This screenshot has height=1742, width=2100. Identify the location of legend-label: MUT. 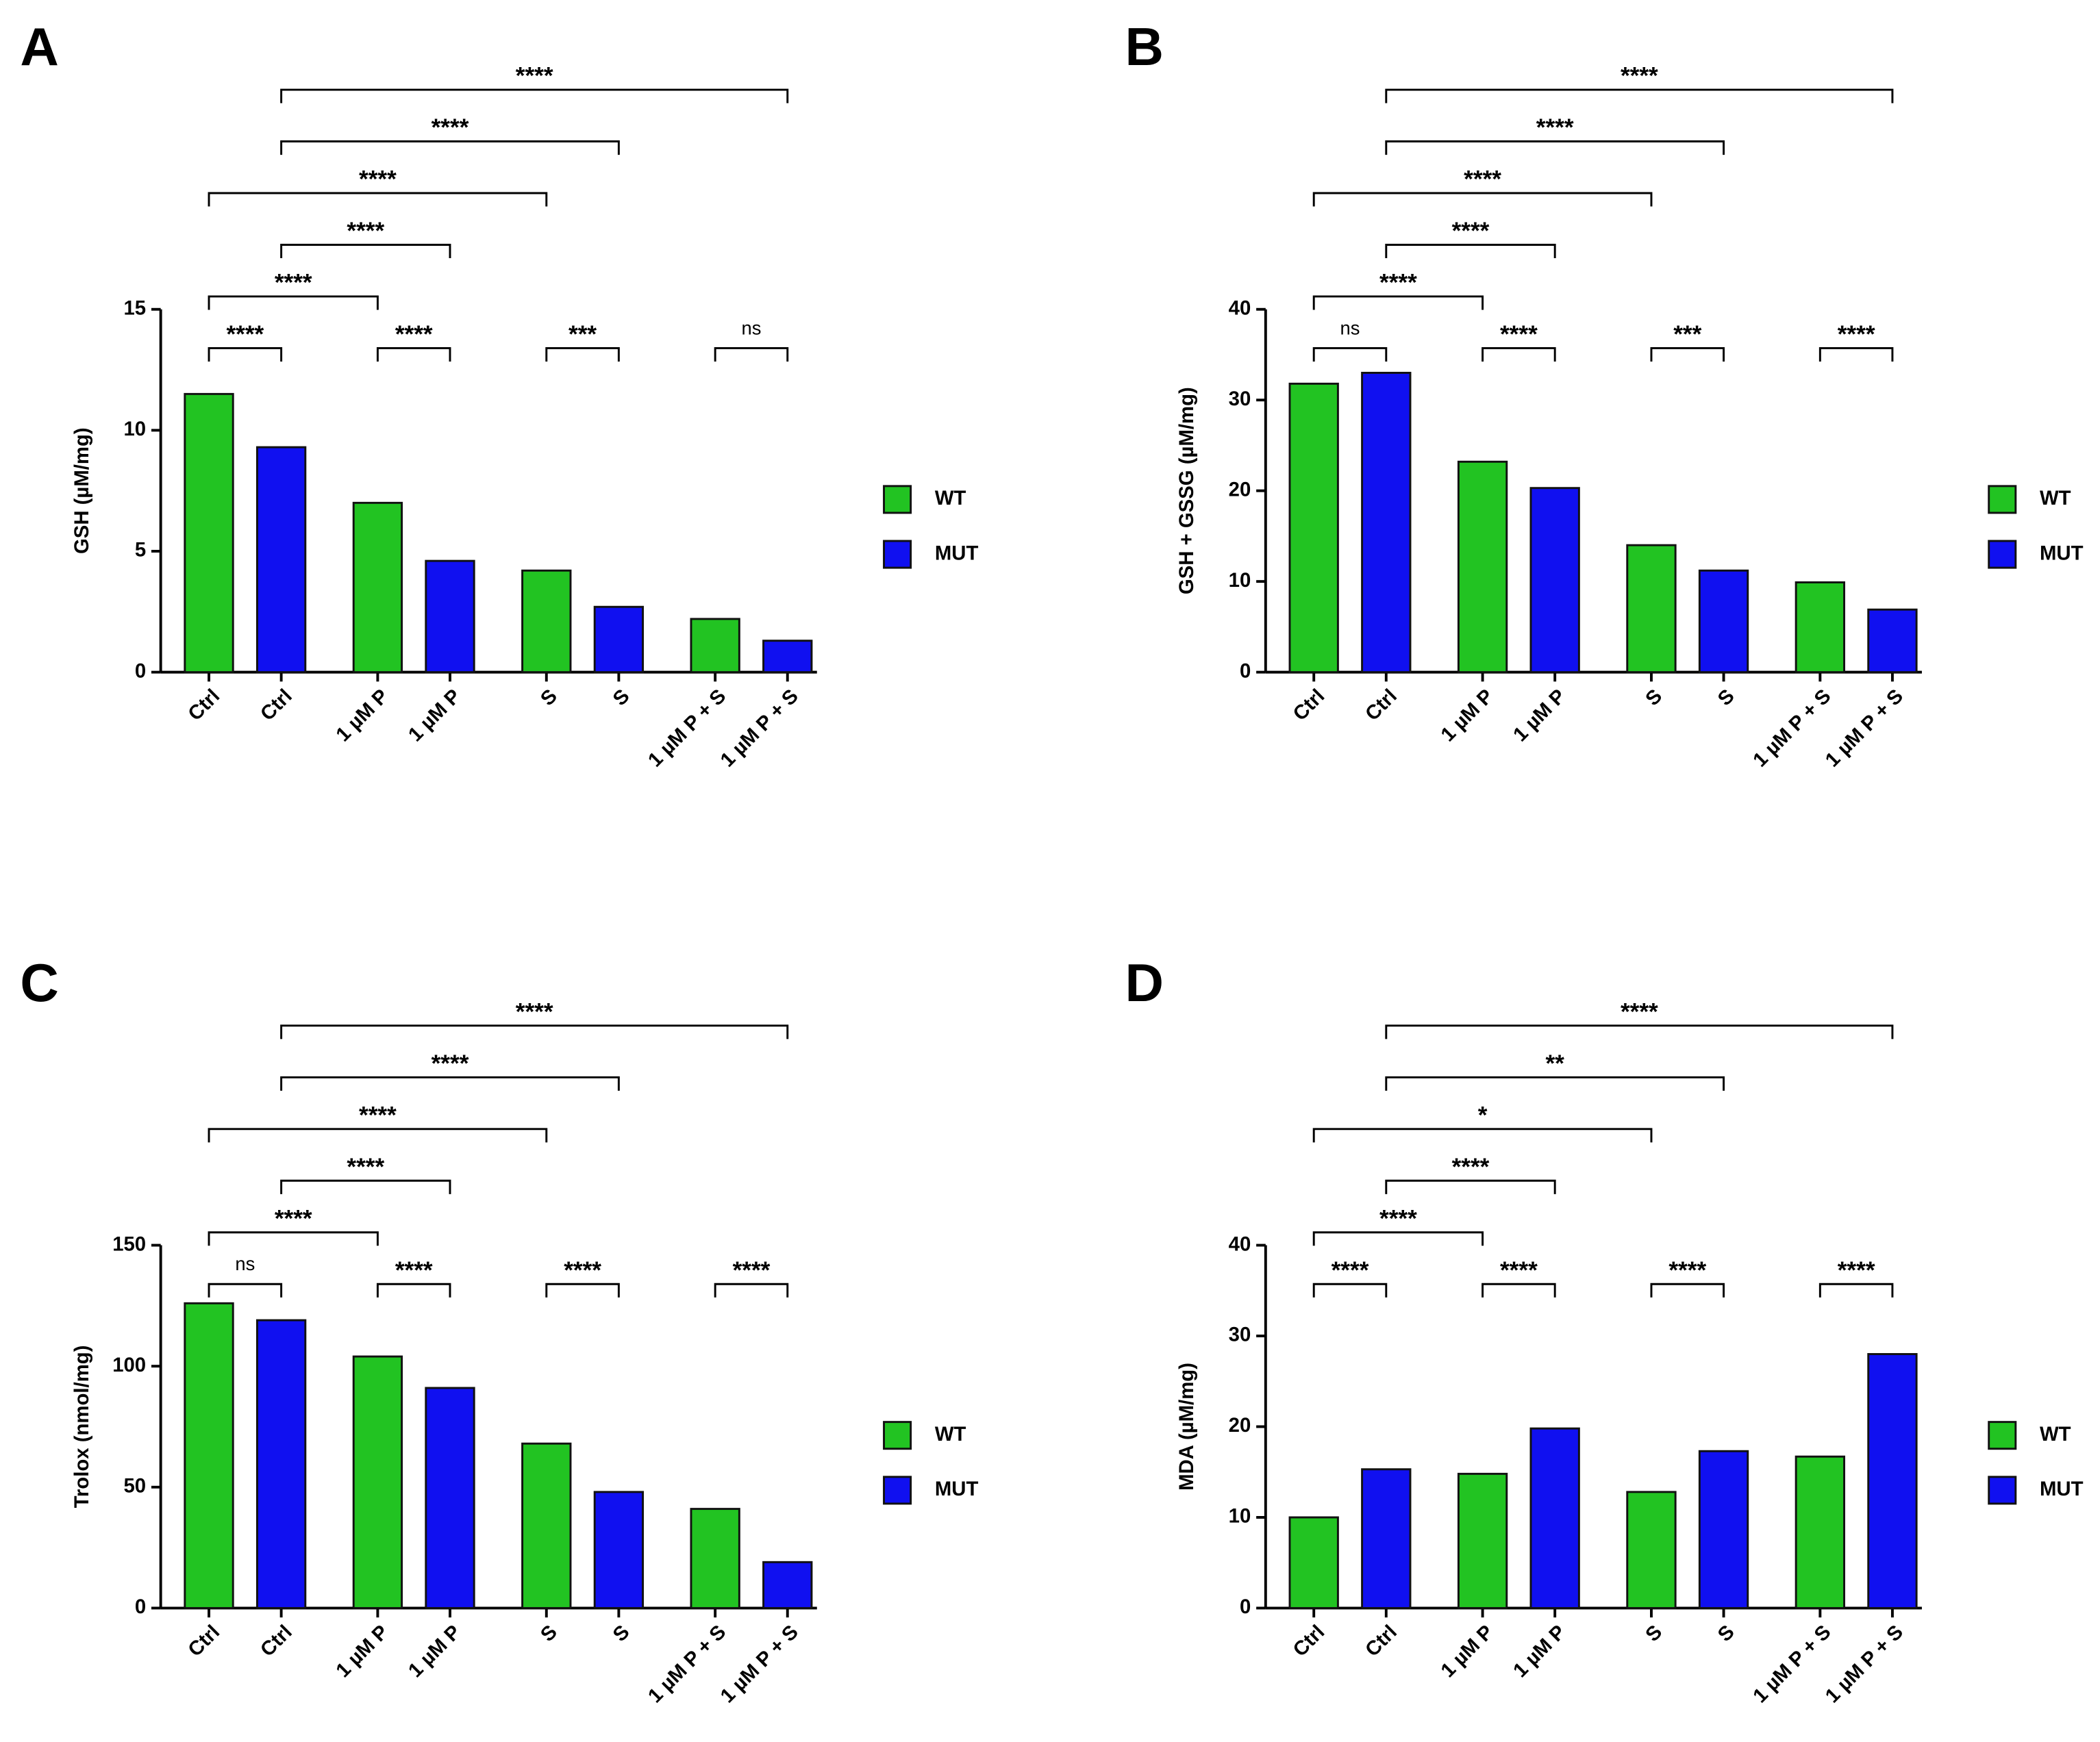
(2062, 553).